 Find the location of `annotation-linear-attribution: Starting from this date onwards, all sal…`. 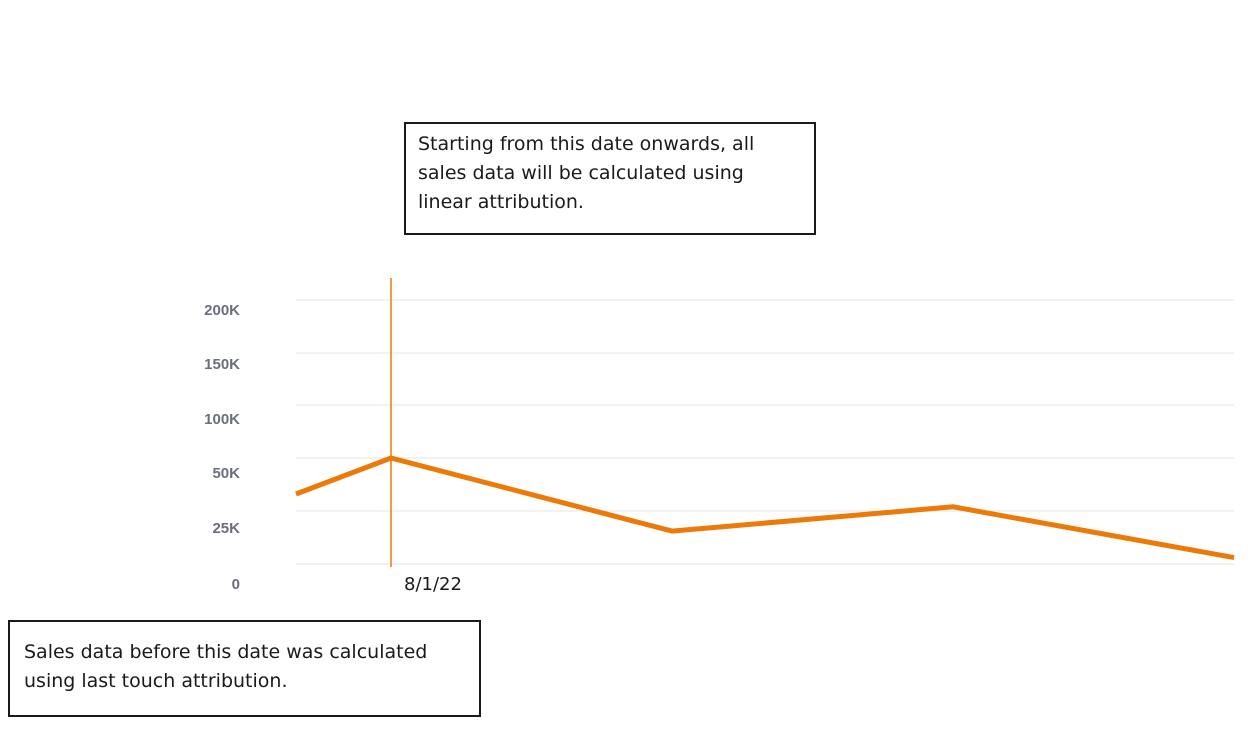

annotation-linear-attribution: Starting from this date onwards, all sal… is located at coordinates (610, 178).